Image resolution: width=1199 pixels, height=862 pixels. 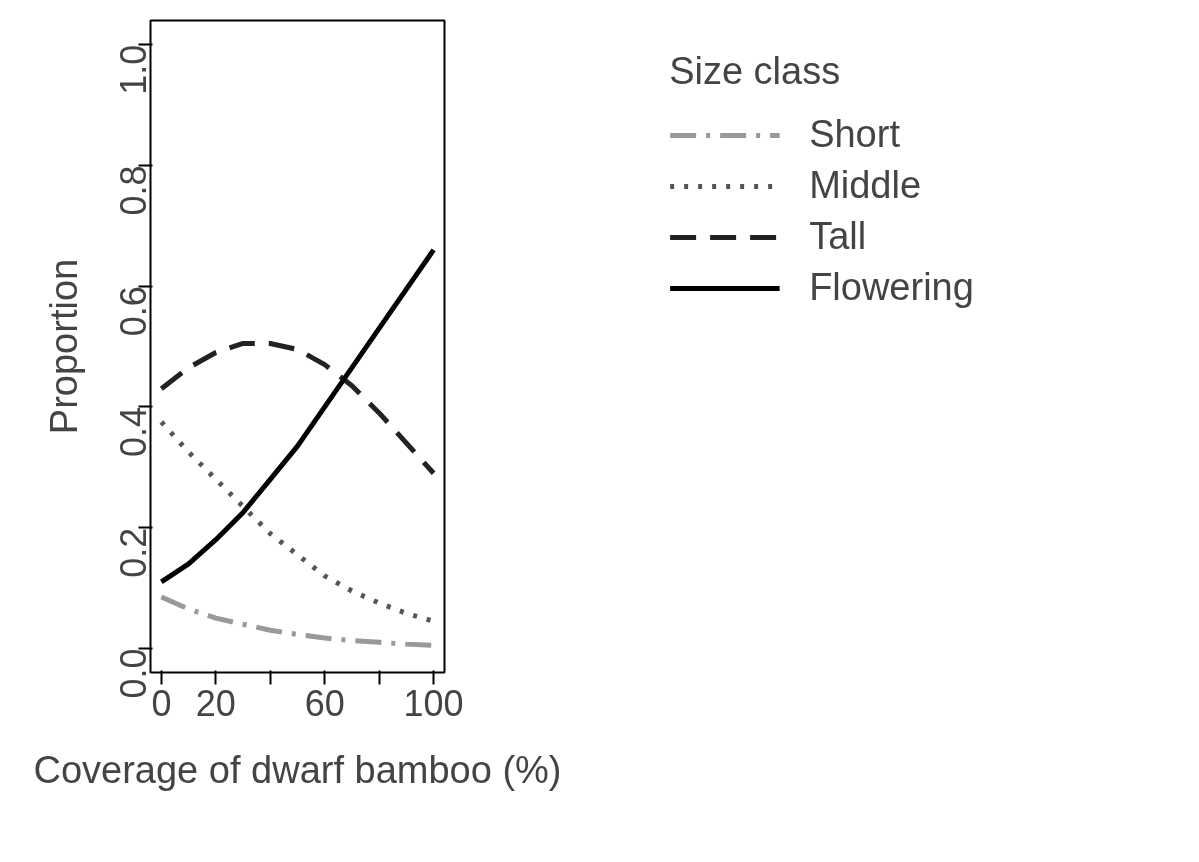 I want to click on y-tick-label: 0.2, so click(x=134, y=552).